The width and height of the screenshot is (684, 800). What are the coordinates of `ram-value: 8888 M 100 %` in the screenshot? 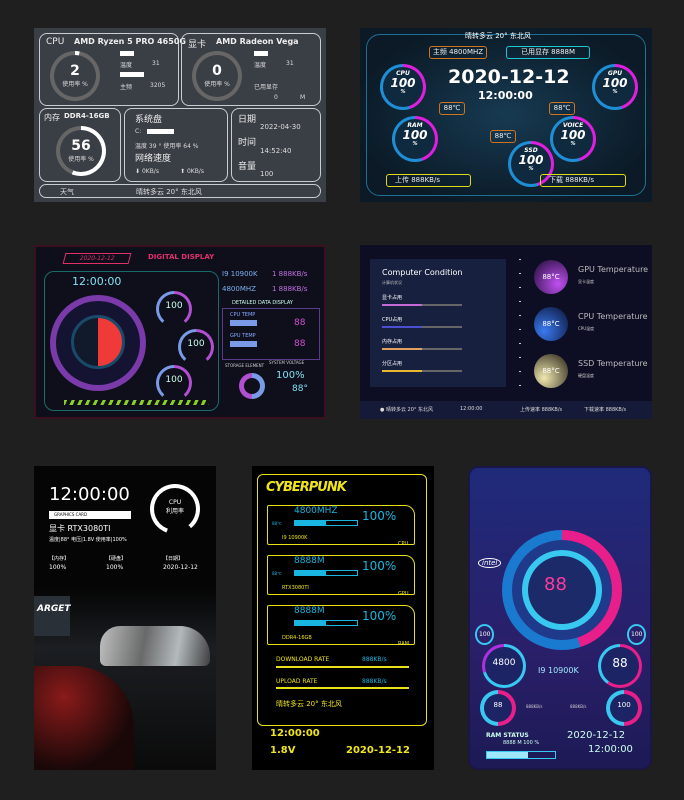 It's located at (521, 743).